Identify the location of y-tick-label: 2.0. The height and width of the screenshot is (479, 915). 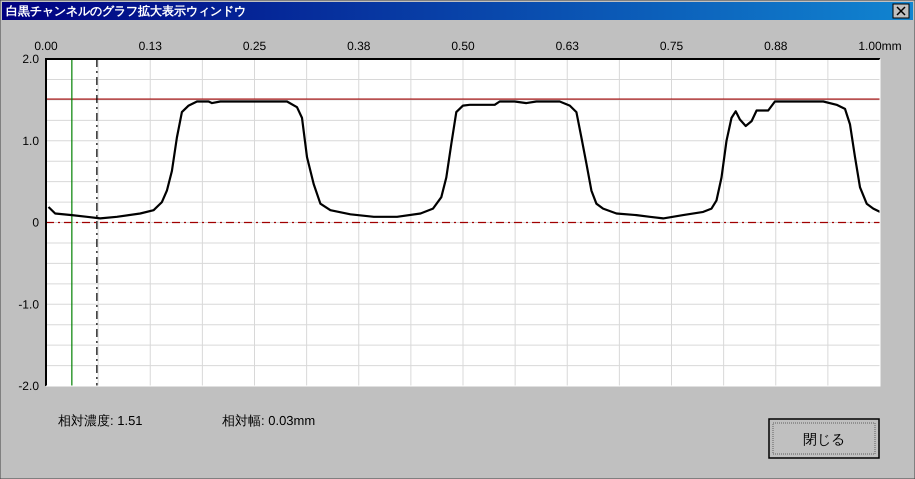
(31, 59).